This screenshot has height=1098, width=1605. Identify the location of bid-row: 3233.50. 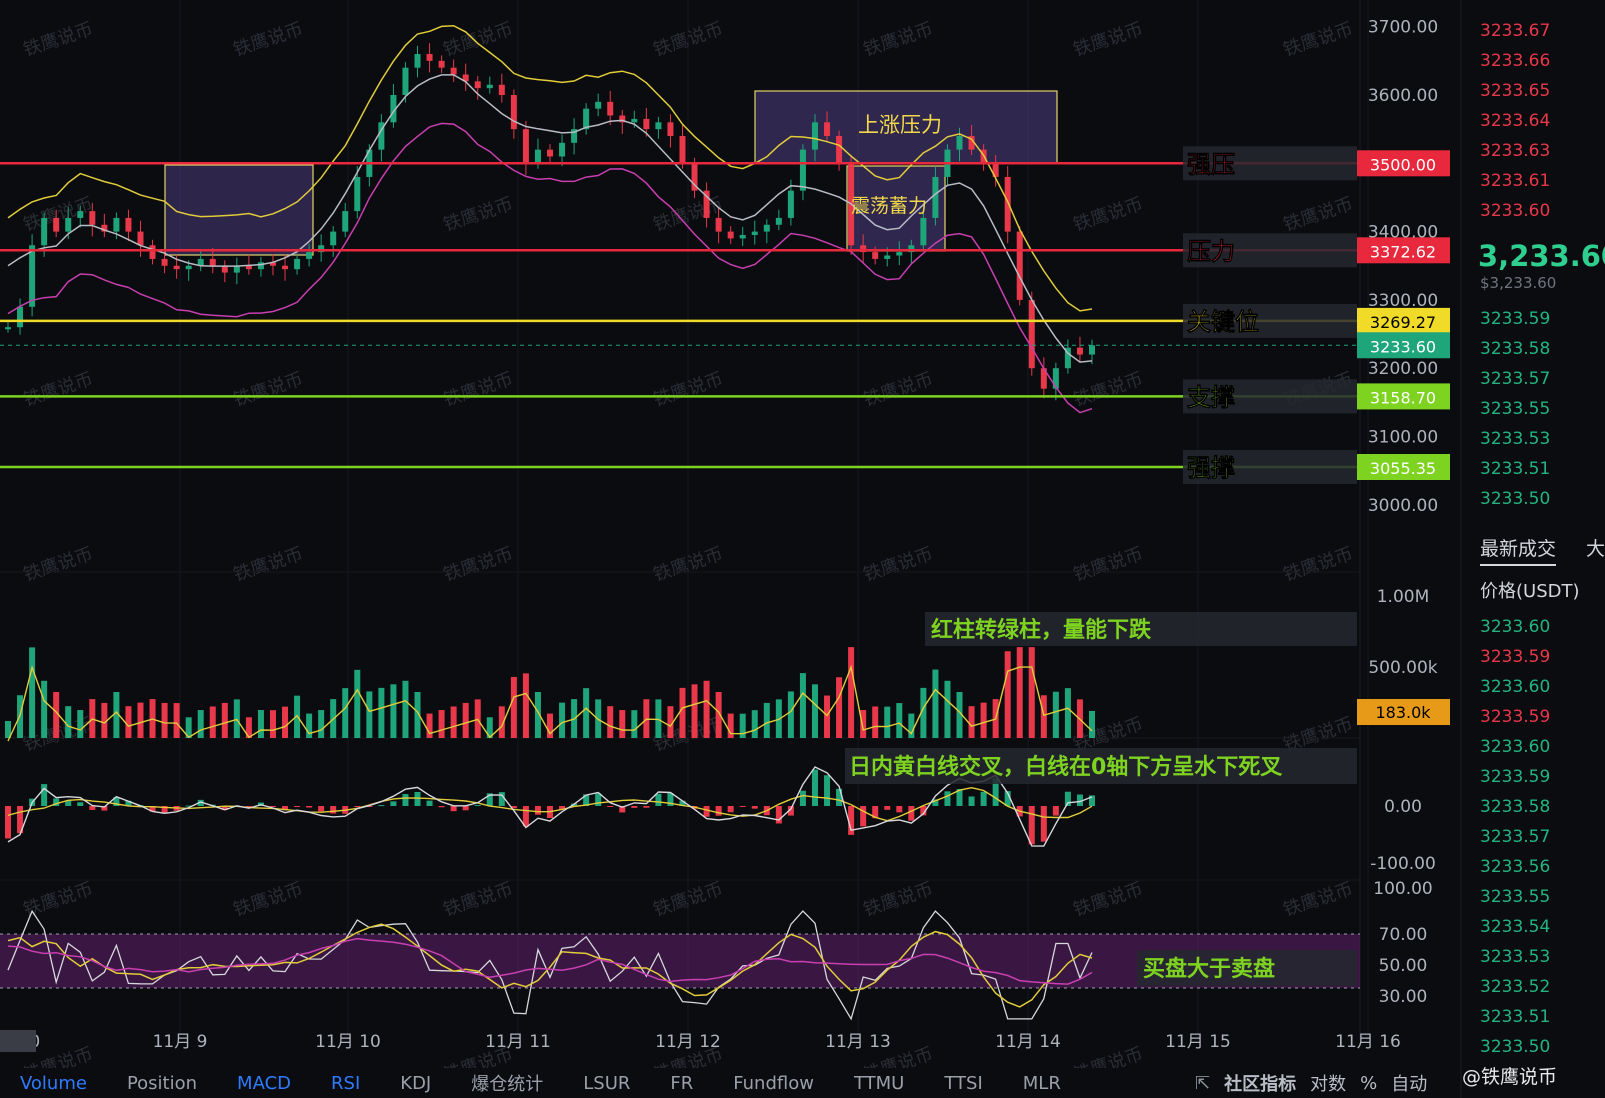
(1515, 499).